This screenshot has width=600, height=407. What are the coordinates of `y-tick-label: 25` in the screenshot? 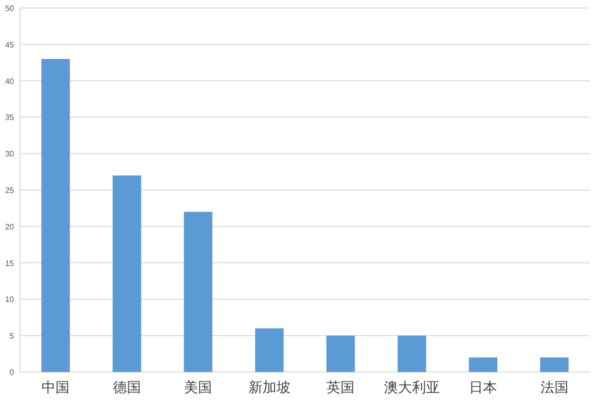 It's located at (10, 190).